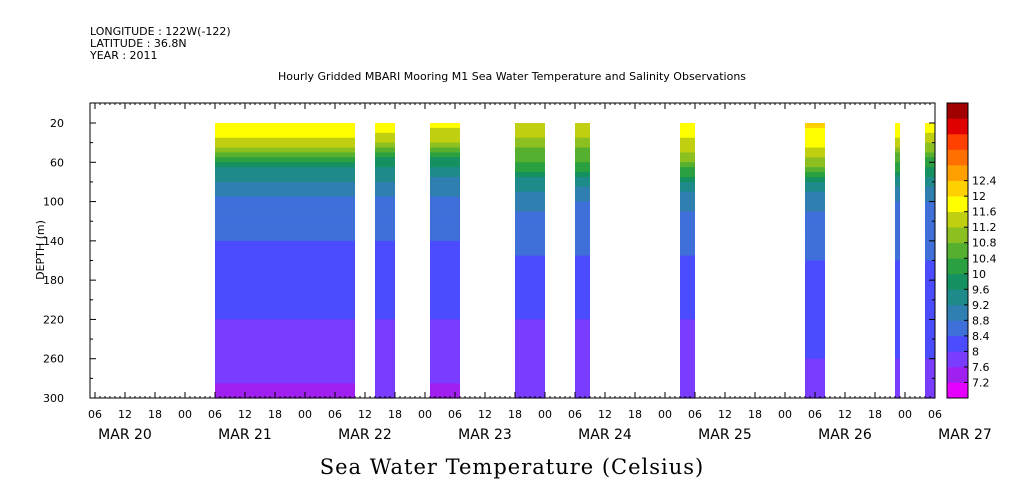  I want to click on x-day-label: MAR 24, so click(605, 435).